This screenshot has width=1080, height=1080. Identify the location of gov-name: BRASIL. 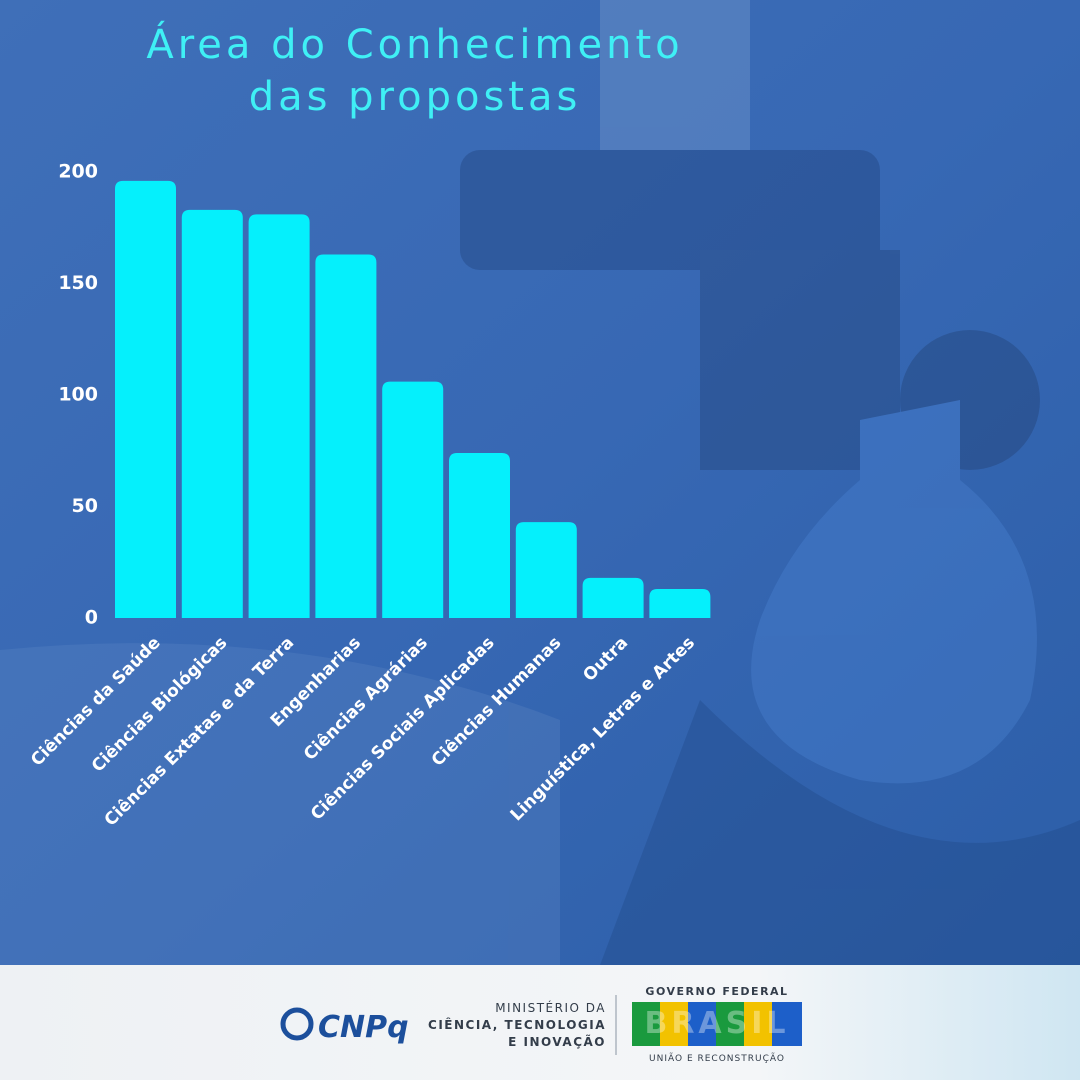
(716, 1023).